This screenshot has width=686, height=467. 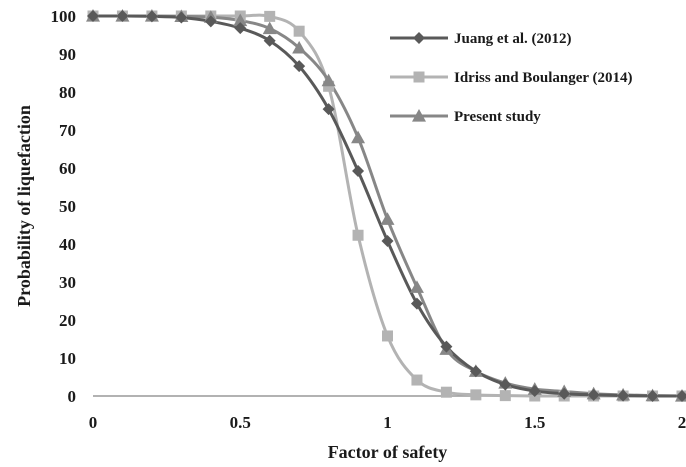 What do you see at coordinates (388, 452) in the screenshot?
I see `x-axis-title: Factor of safety` at bounding box center [388, 452].